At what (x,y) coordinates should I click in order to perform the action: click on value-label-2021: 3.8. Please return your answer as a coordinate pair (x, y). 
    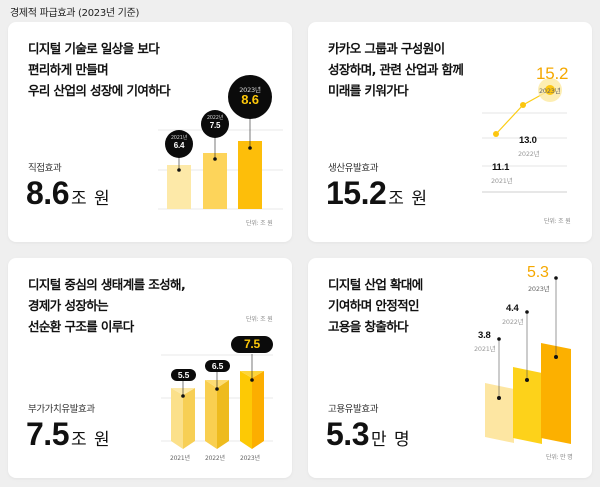
    Looking at the image, I should click on (484, 335).